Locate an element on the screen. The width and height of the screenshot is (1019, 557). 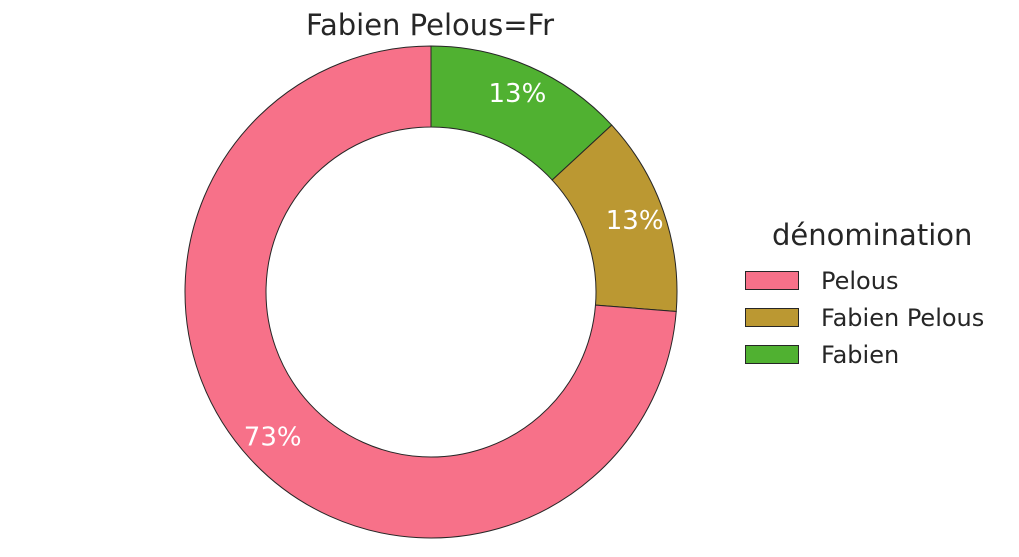
legend: dénomination Pelous Fabien Pelous Fabien is located at coordinates (880, 295).